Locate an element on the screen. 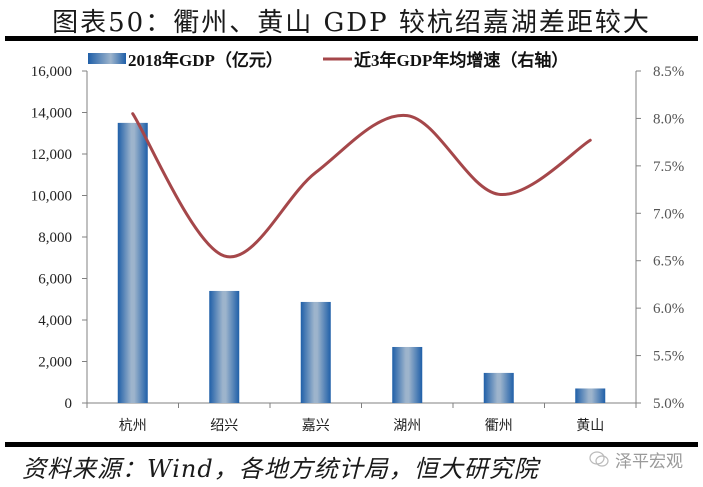 Image resolution: width=703 pixels, height=487 pixels. category-label: 绍兴 is located at coordinates (224, 426).